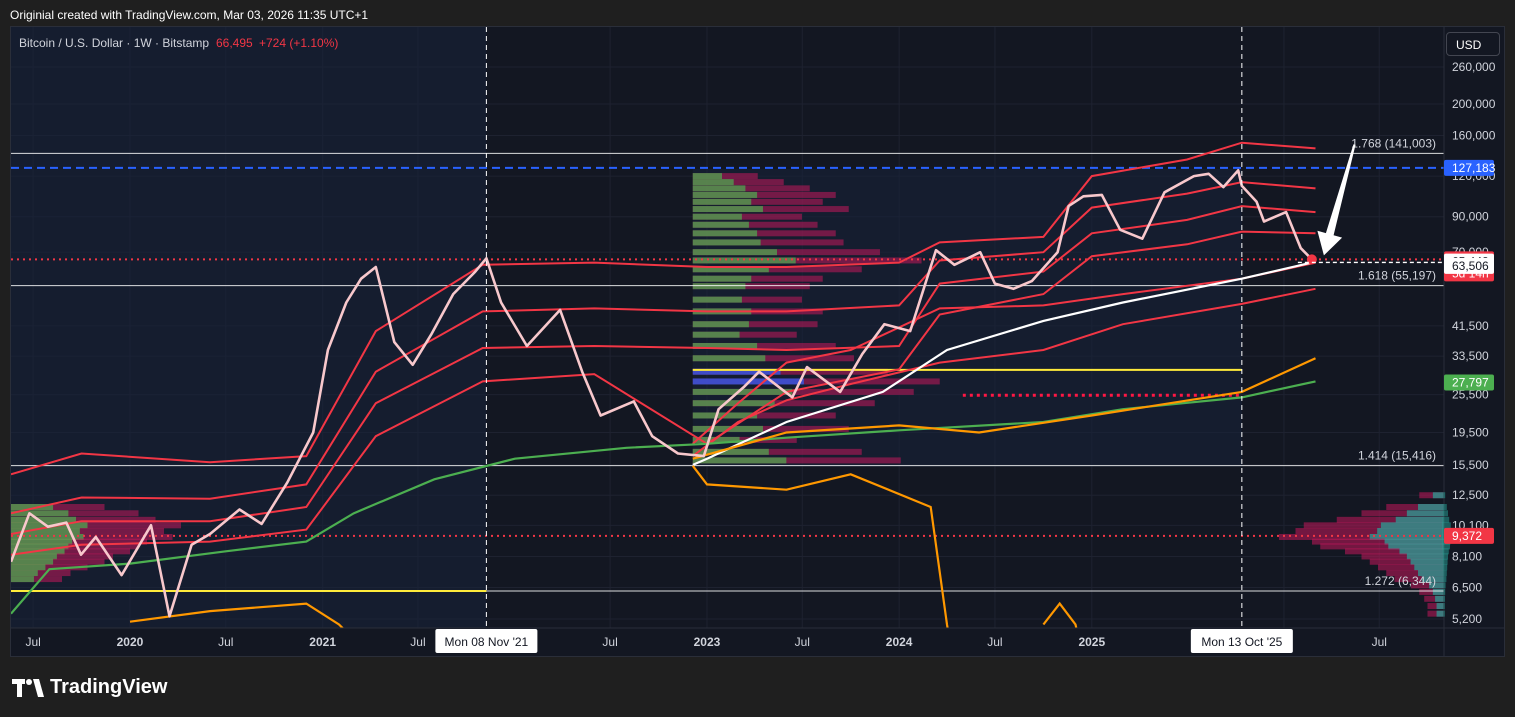 This screenshot has height=717, width=1515. I want to click on tradingview-brand: TradingView, so click(89, 687).